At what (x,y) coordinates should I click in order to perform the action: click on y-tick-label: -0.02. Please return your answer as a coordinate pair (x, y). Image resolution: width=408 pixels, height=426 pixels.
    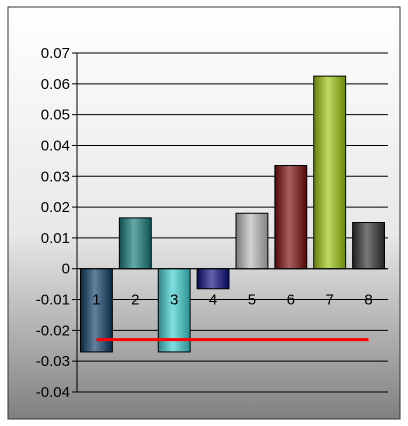
    Looking at the image, I should click on (53, 330).